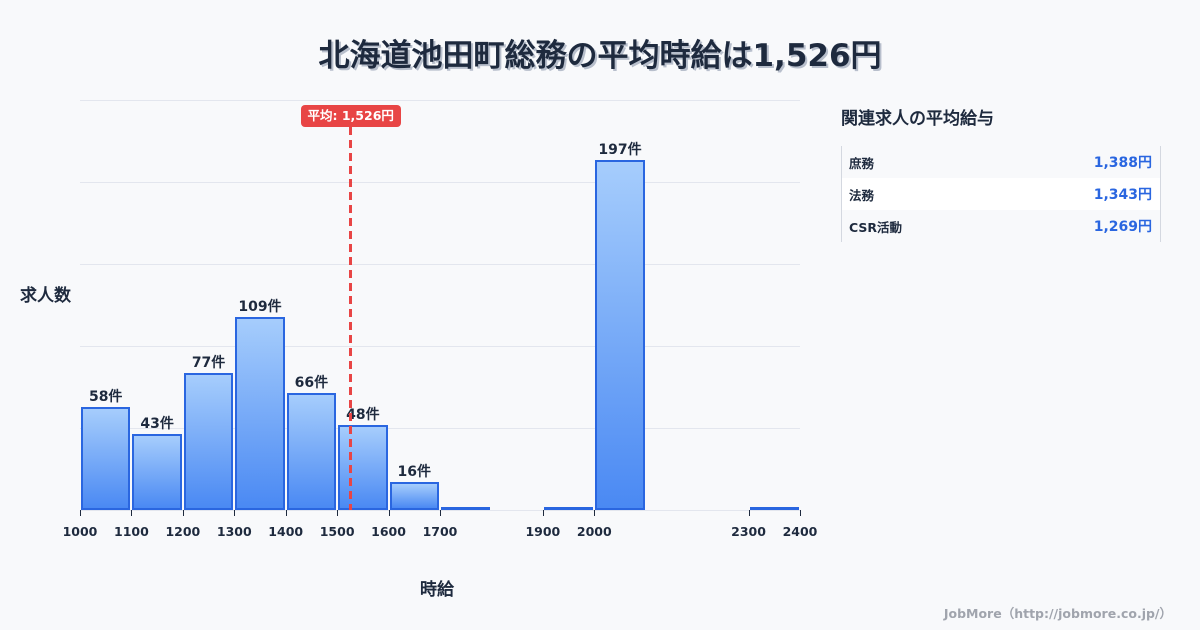 The height and width of the screenshot is (630, 1200). What do you see at coordinates (748, 531) in the screenshot?
I see `x-tick-label: 2300` at bounding box center [748, 531].